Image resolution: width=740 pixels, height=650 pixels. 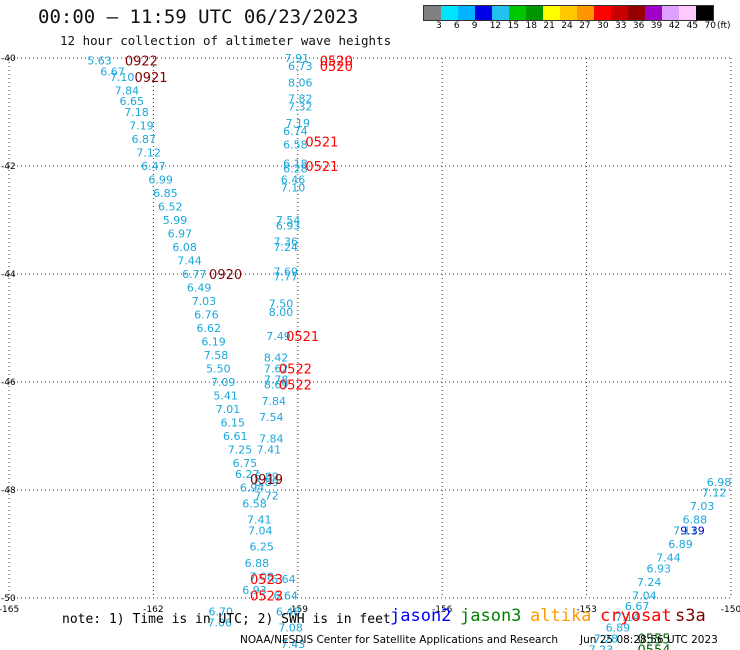 I want to click on swh-value-label: 7.11, so click(x=685, y=531).